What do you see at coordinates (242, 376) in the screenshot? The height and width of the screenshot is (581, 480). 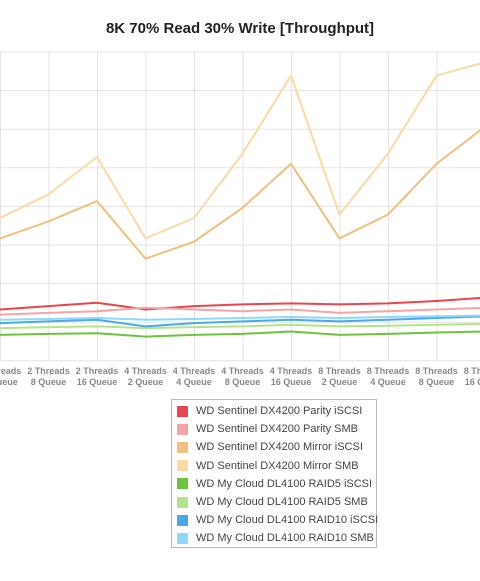 I see `x-tick-label: 4 Threads 8 Queue` at bounding box center [242, 376].